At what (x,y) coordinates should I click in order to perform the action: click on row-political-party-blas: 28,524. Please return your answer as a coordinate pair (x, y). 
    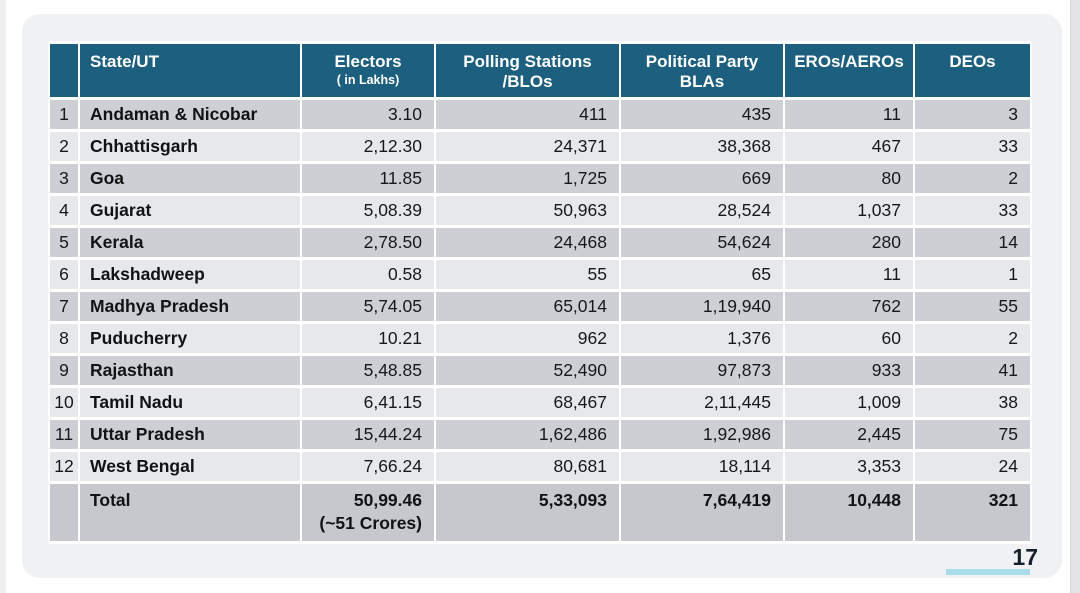
    Looking at the image, I should click on (702, 210).